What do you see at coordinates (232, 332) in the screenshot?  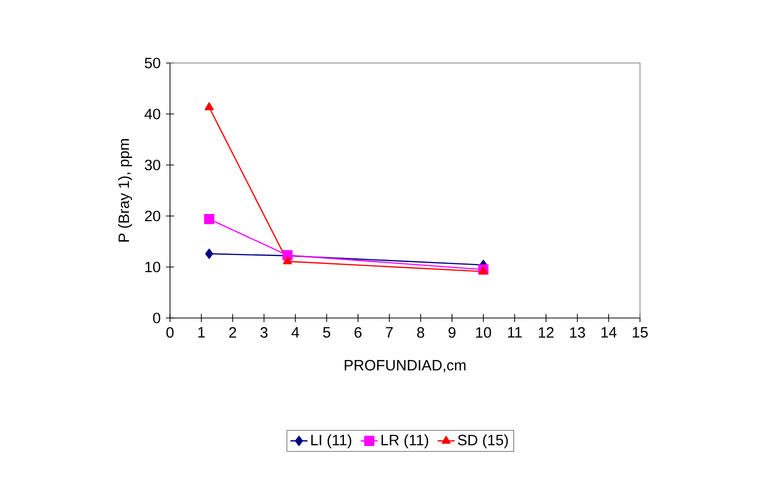 I see `x-tick-label: 2` at bounding box center [232, 332].